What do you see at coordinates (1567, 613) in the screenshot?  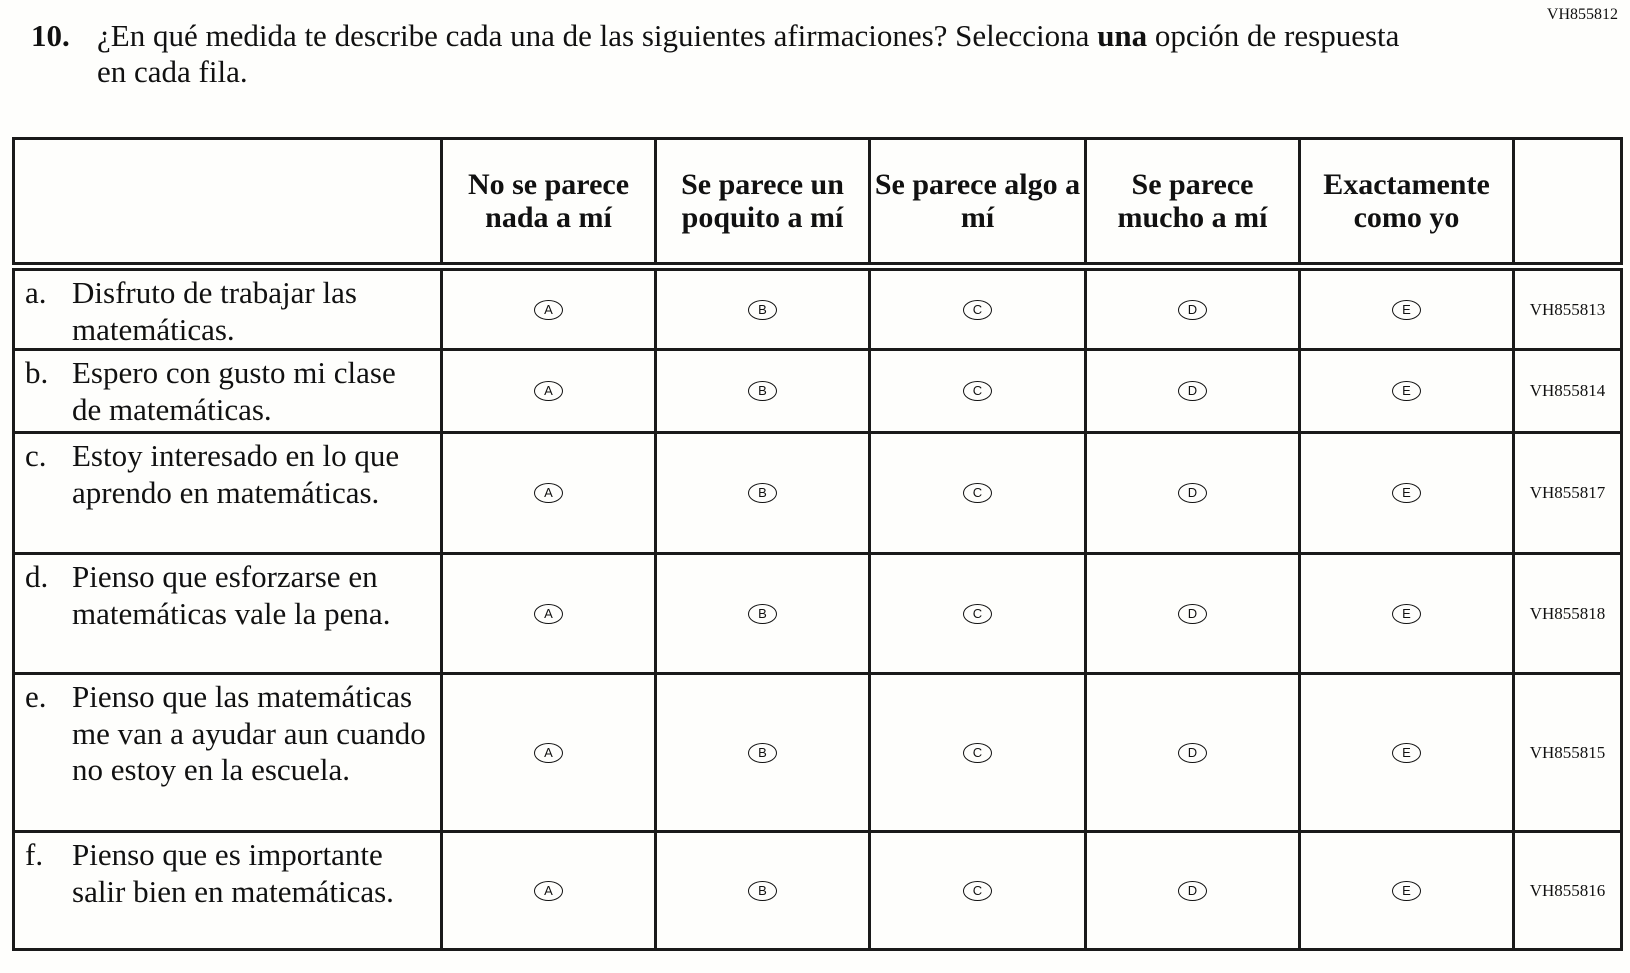 I see `row-code: VH855818` at bounding box center [1567, 613].